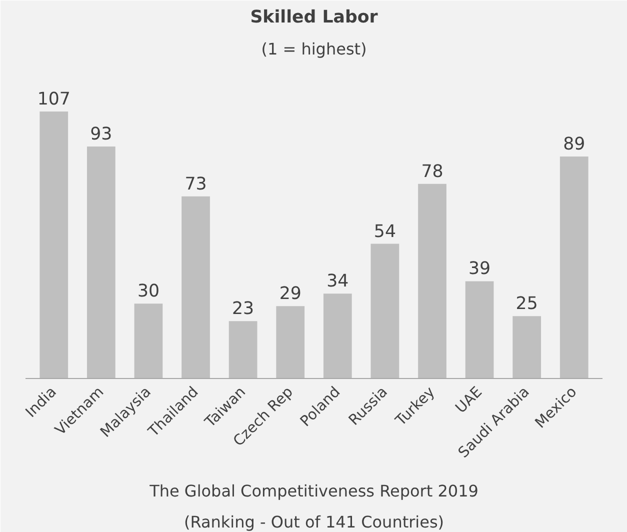 The image size is (627, 532). Describe the element at coordinates (195, 184) in the screenshot. I see `data-label: 73` at that location.